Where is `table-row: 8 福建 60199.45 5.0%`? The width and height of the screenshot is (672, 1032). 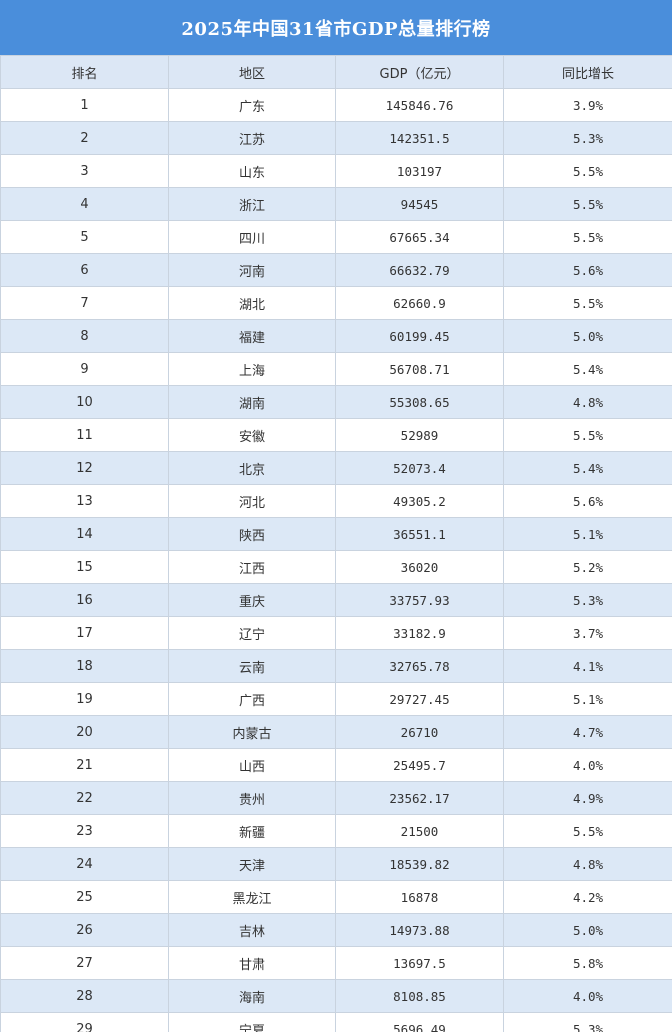 table-row: 8 福建 60199.45 5.0% is located at coordinates (336, 336).